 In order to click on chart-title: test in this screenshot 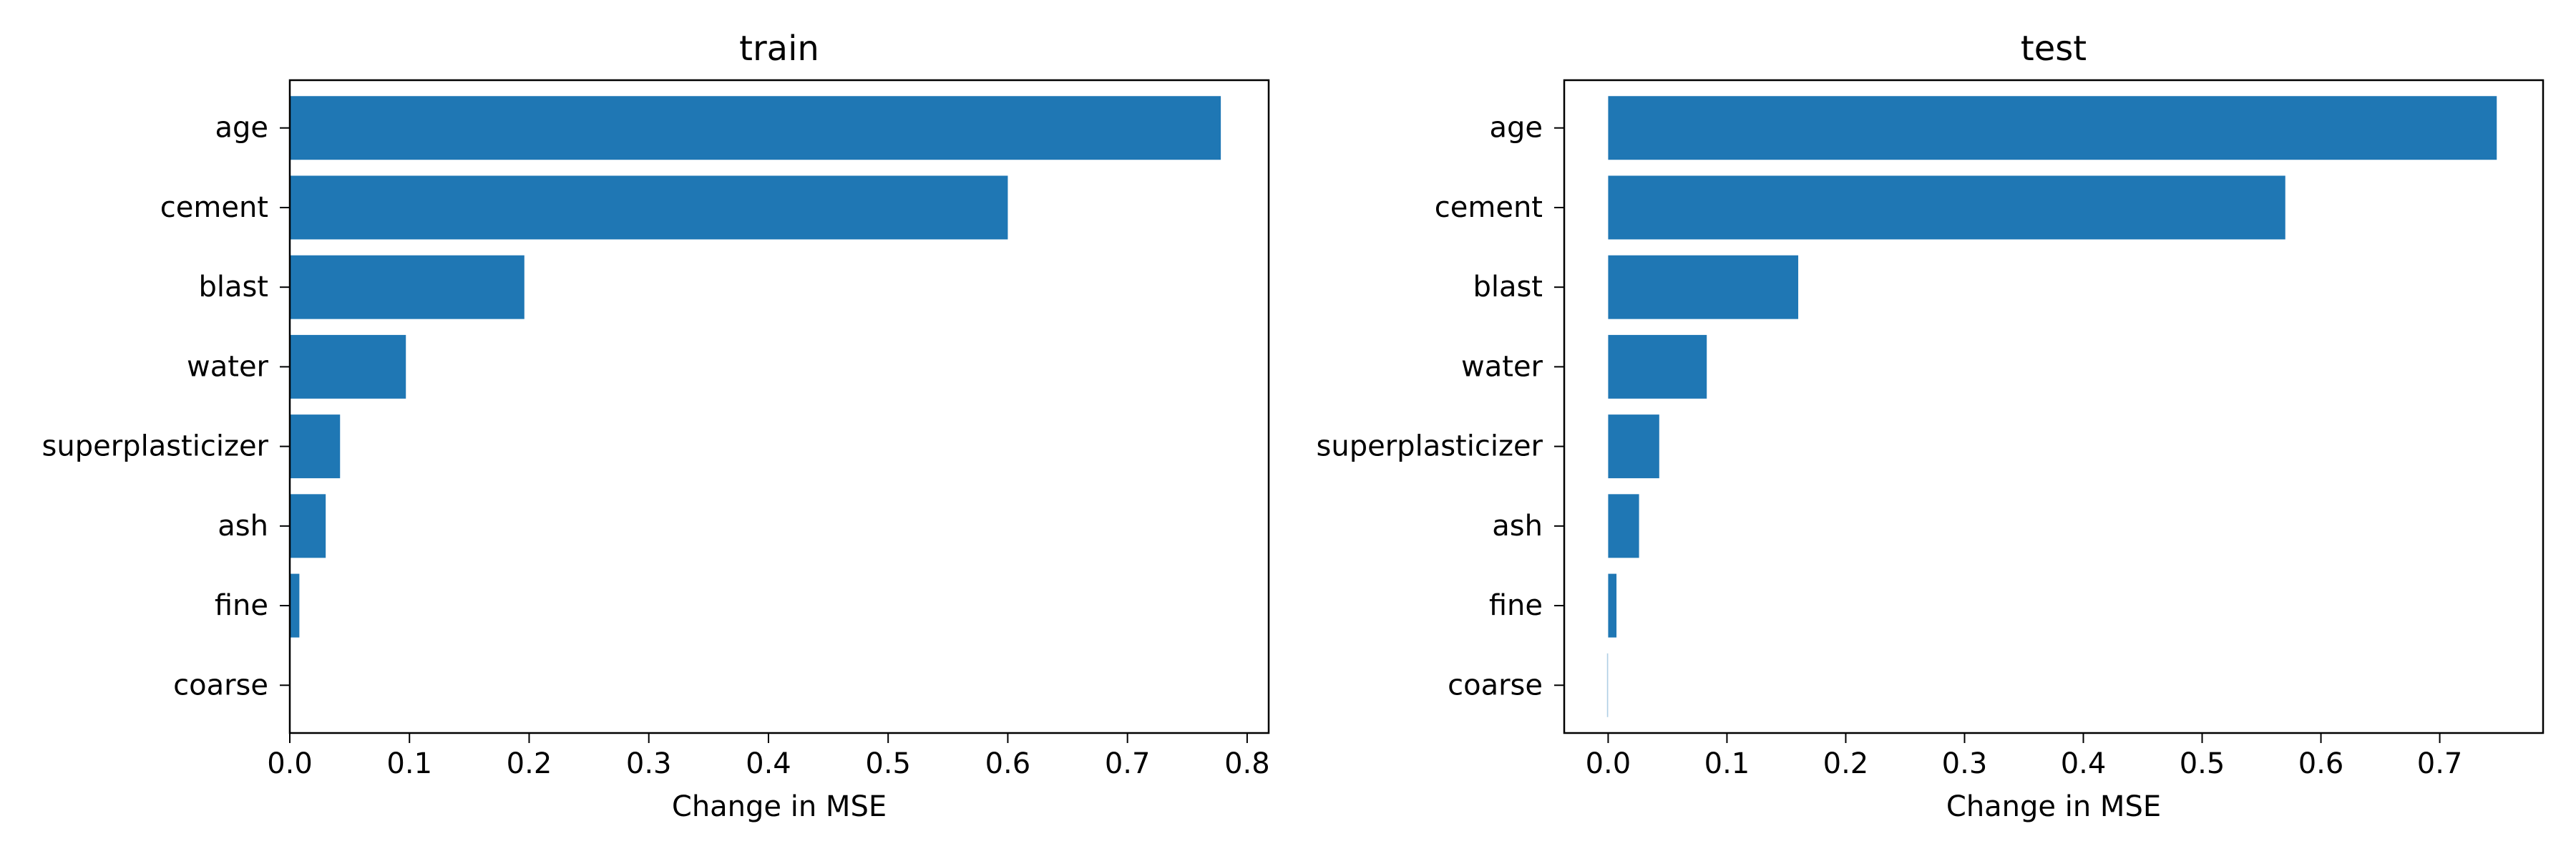, I will do `click(2054, 49)`.